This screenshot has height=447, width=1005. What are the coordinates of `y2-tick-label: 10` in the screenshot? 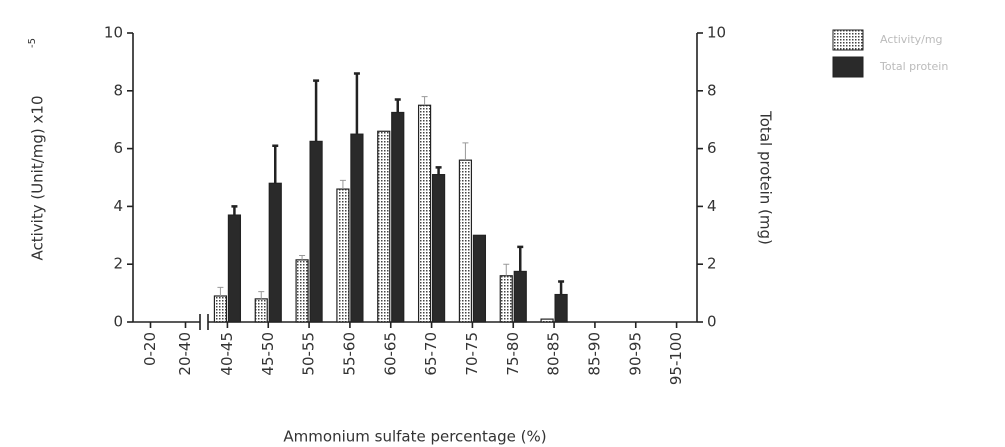 It's located at (716, 33).